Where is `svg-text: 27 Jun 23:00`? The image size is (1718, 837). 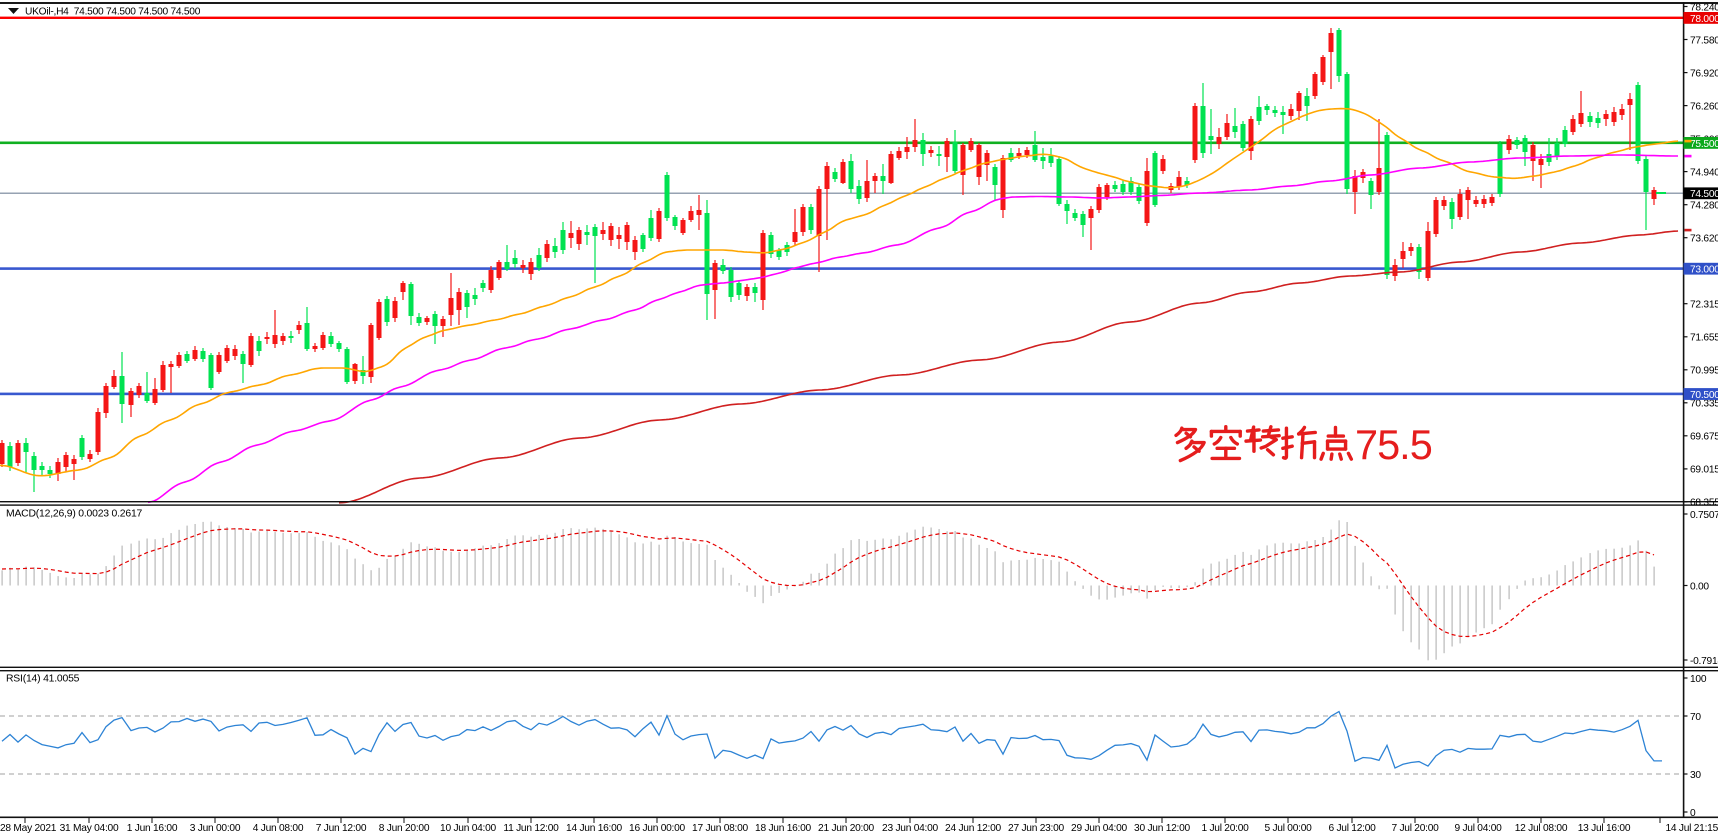 svg-text: 27 Jun 23:00 is located at coordinates (1036, 828).